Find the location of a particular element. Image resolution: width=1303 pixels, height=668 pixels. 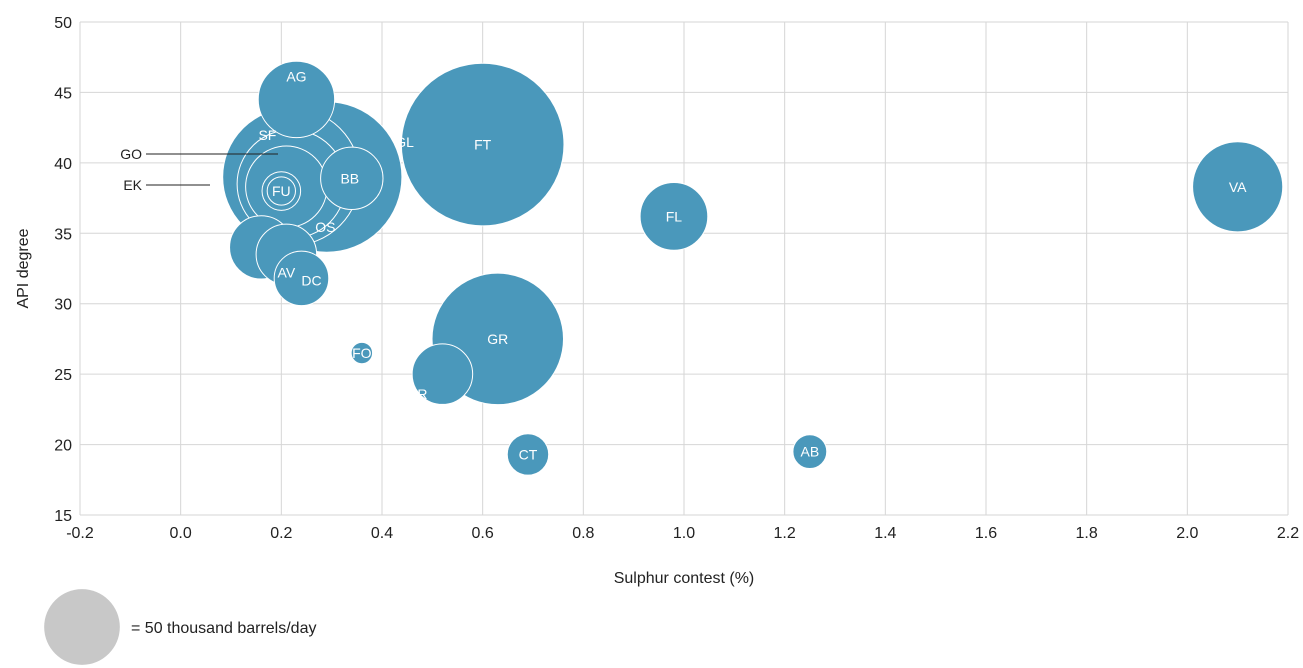

x-tick-label: 1.4 is located at coordinates (885, 533).